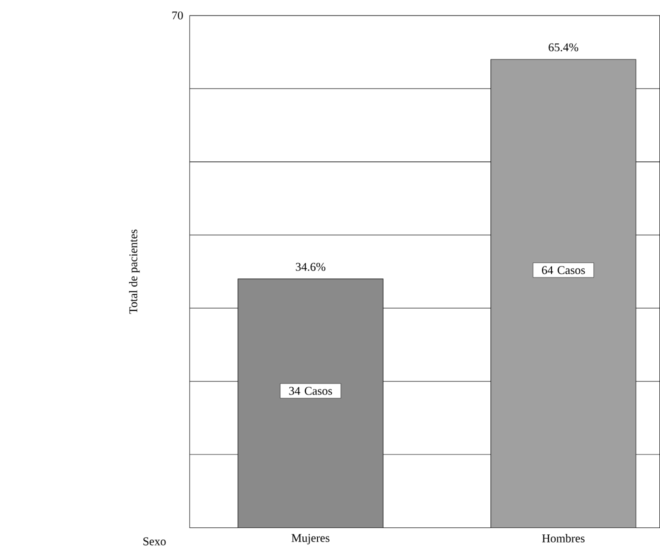  I want to click on y-axis-title: Total de pacientes, so click(134, 272).